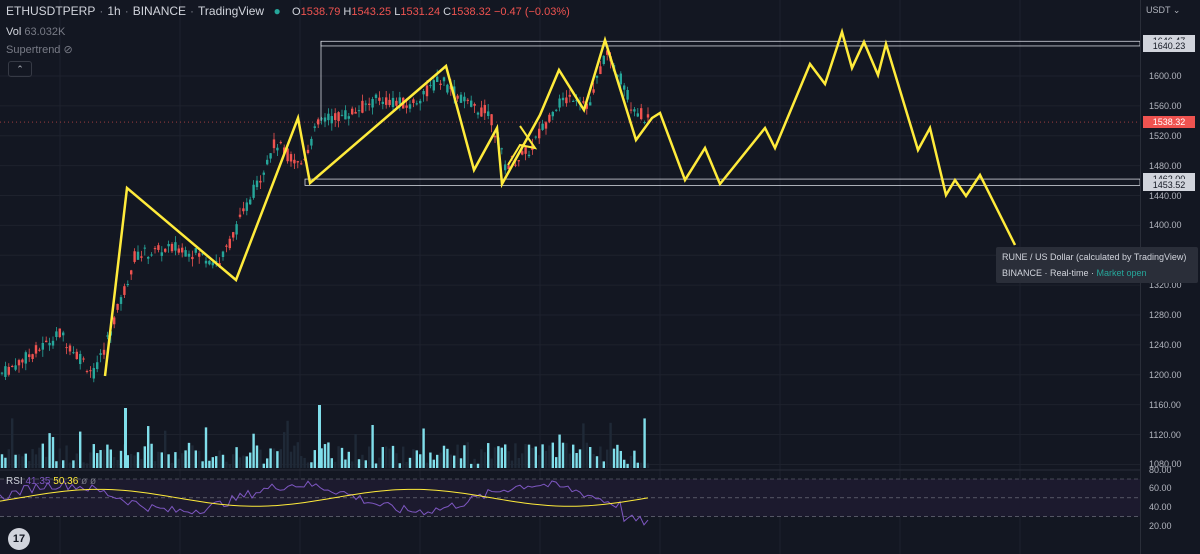 The width and height of the screenshot is (1200, 554). I want to click on collapse-legend-button: ⌃, so click(20, 69).